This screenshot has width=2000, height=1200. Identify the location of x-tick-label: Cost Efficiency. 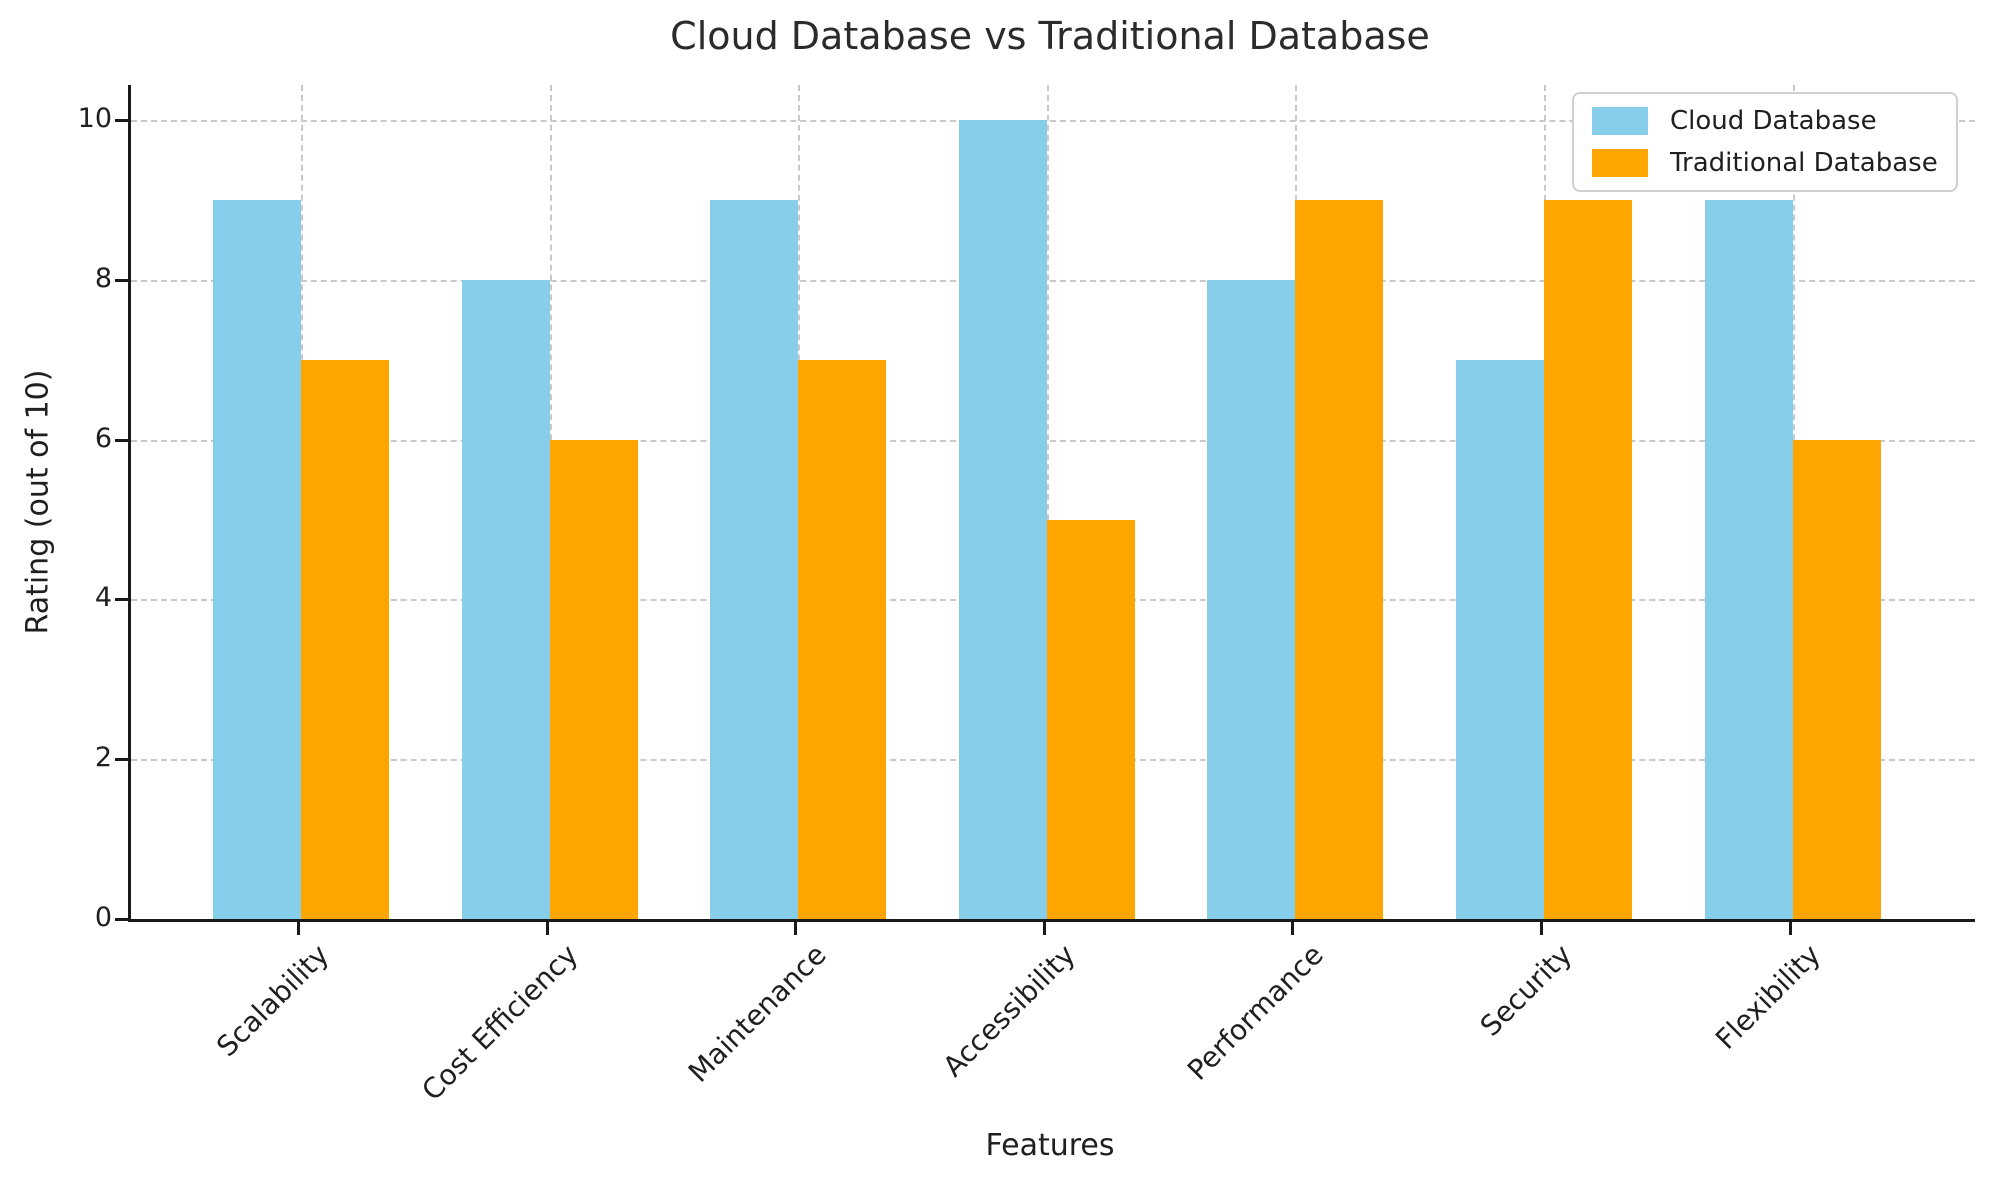
(499, 1023).